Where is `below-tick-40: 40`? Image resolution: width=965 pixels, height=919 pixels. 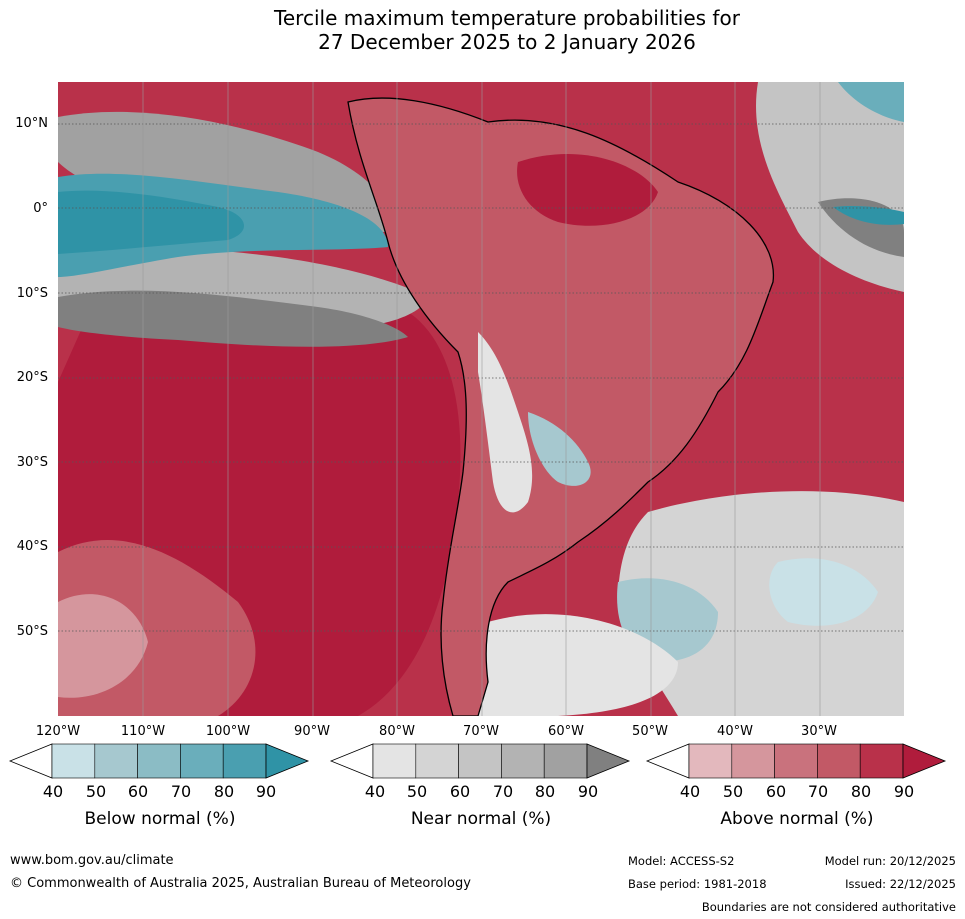 below-tick-40: 40 is located at coordinates (53, 791).